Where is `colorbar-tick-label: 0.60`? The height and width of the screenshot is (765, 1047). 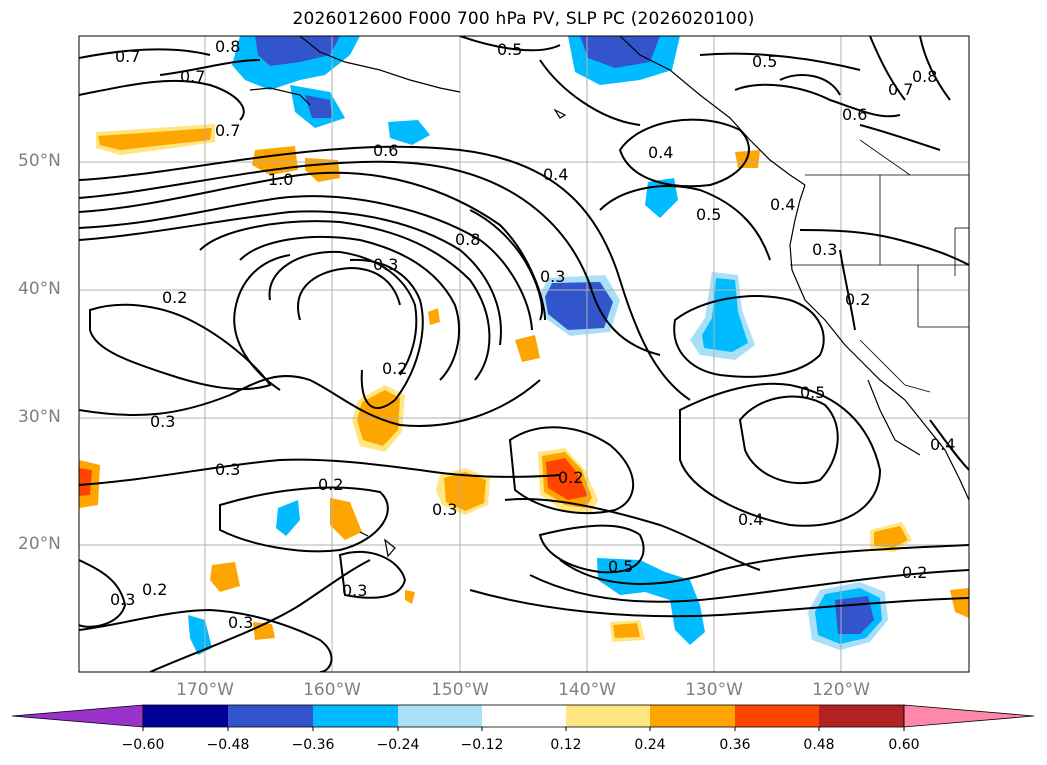
colorbar-tick-label: 0.60 is located at coordinates (904, 745).